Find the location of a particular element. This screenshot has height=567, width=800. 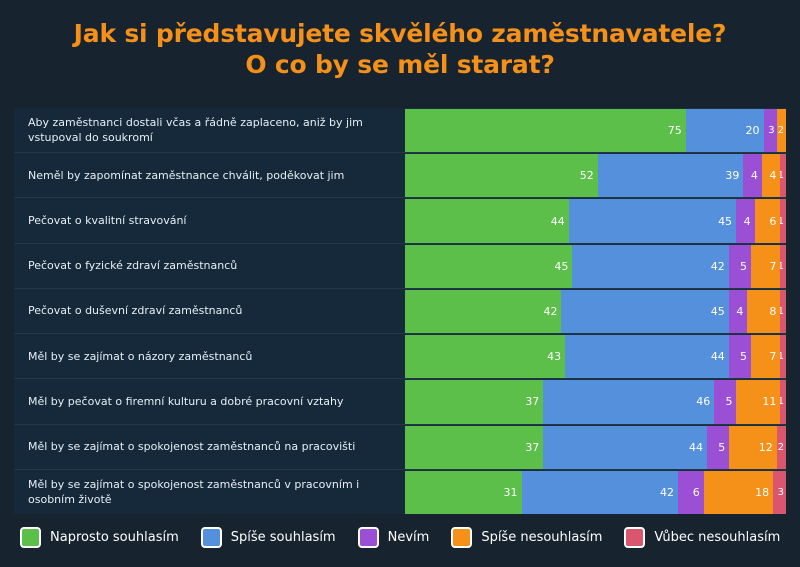

legend-item: Spíše souhlasím is located at coordinates (268, 537).